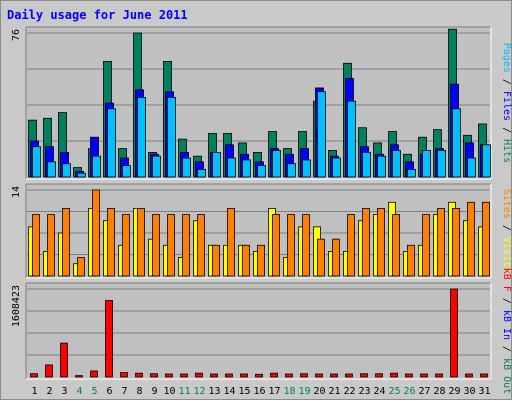 The image size is (512, 401). What do you see at coordinates (184, 391) in the screenshot?
I see `x-tick-label: 11` at bounding box center [184, 391].